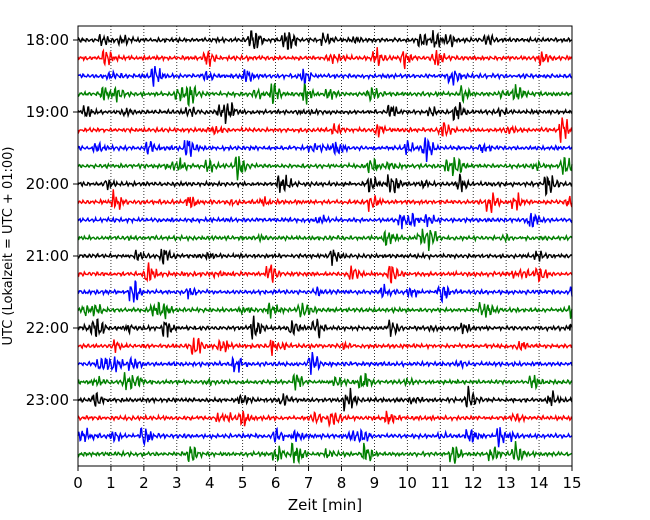  What do you see at coordinates (144, 483) in the screenshot?
I see `x-tick-label: 2` at bounding box center [144, 483].